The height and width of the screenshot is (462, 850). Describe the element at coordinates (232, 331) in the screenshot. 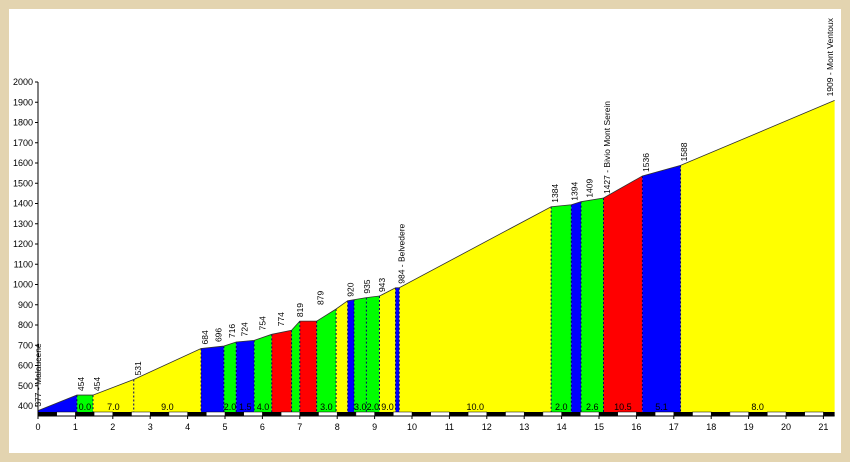

I see `elevation-label: 716` at that location.